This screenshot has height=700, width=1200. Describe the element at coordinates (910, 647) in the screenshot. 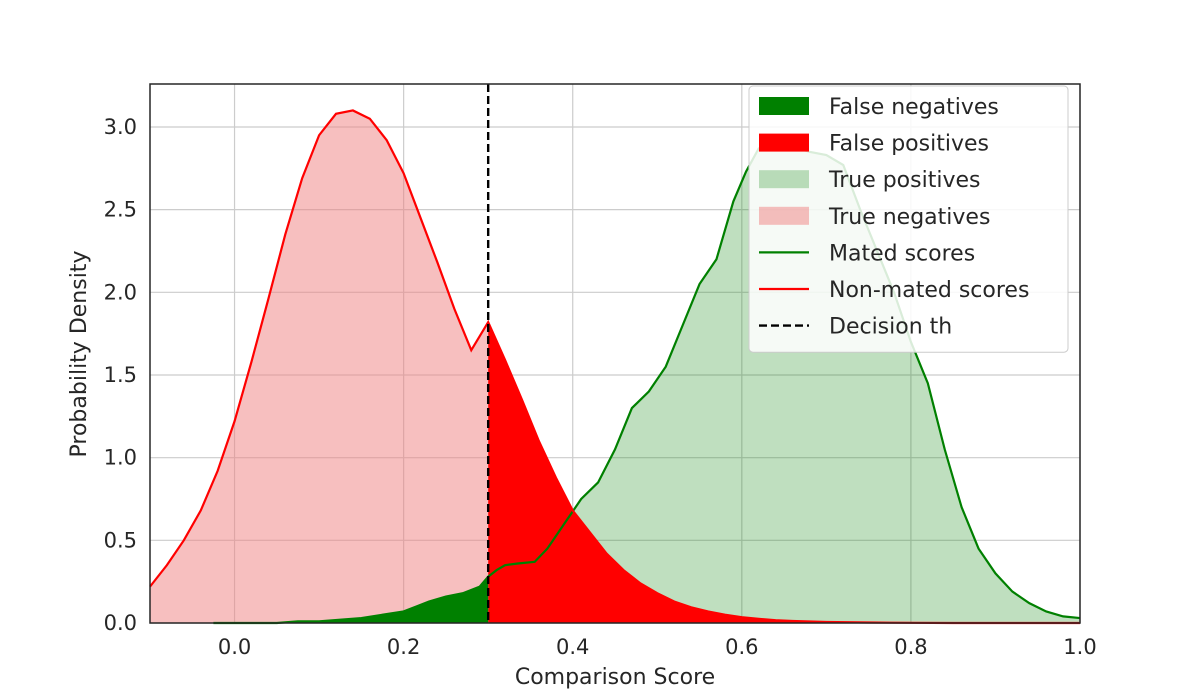

I see `x-tick-label: 0.8` at that location.